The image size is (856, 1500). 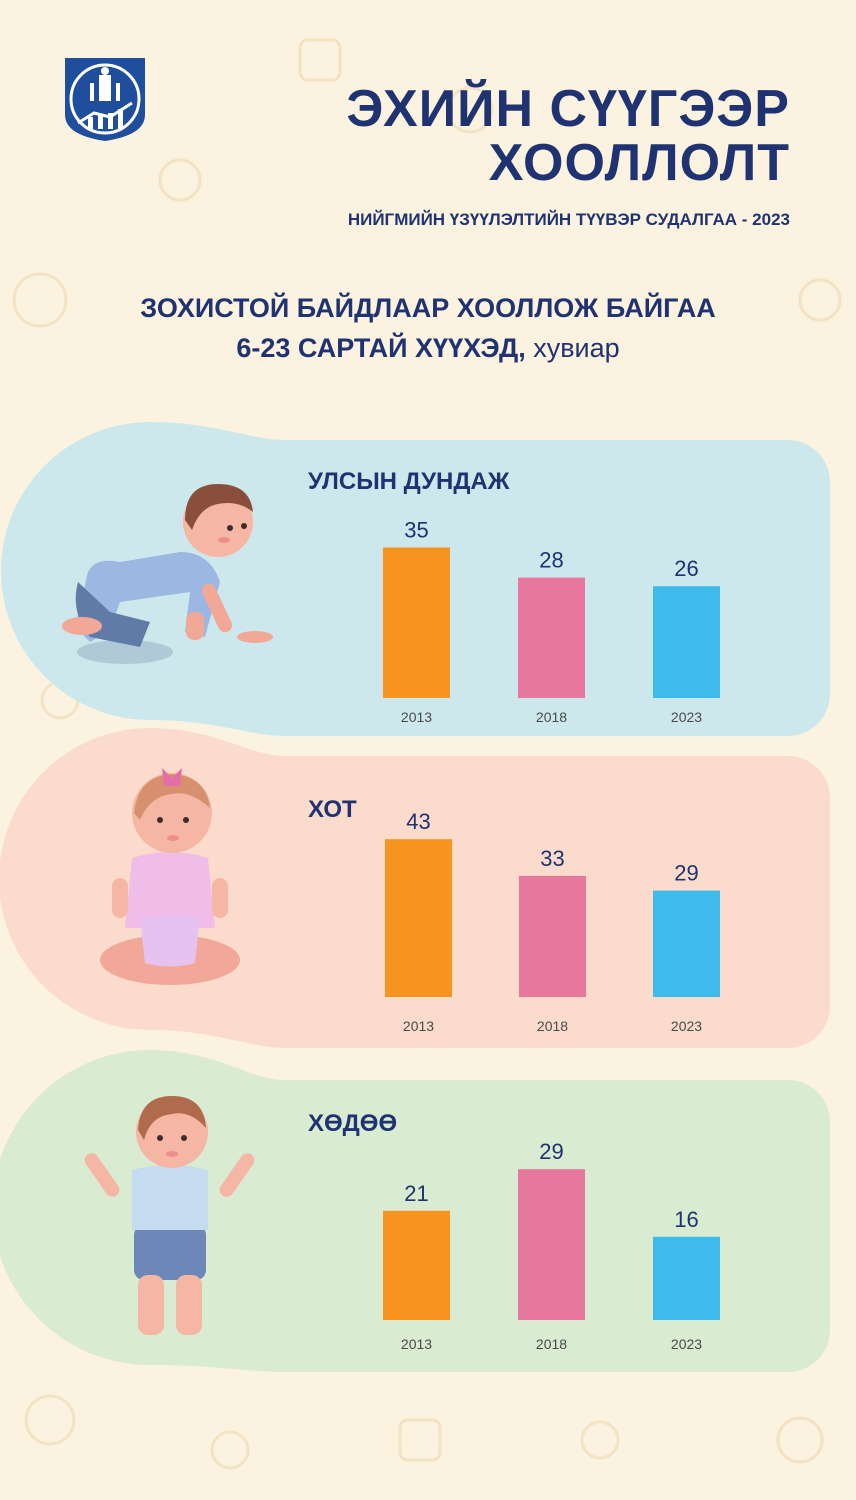 I want to click on national-value-label-2018: 28, so click(x=551, y=560).